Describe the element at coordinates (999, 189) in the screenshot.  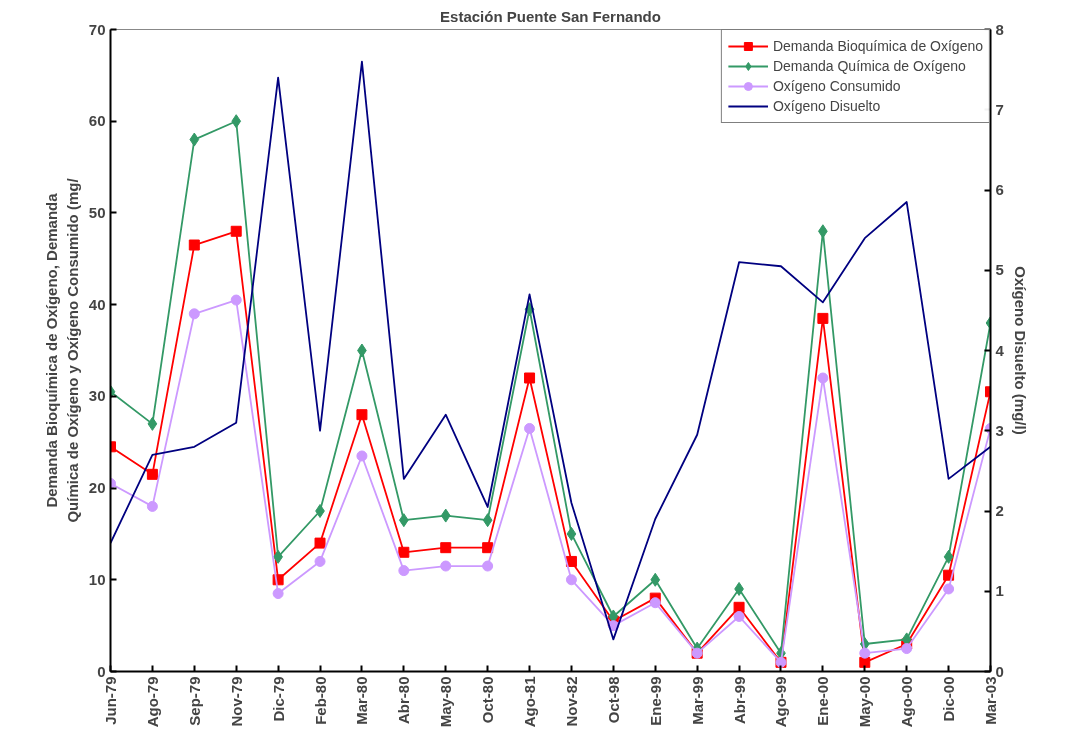
I see `y2-tick-label: 6` at that location.